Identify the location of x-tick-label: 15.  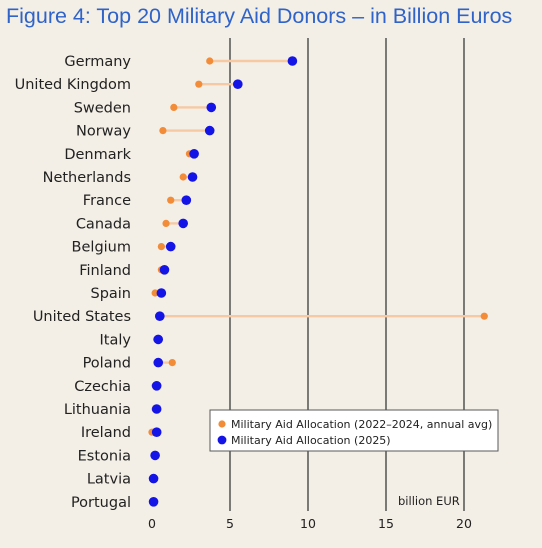
(386, 523).